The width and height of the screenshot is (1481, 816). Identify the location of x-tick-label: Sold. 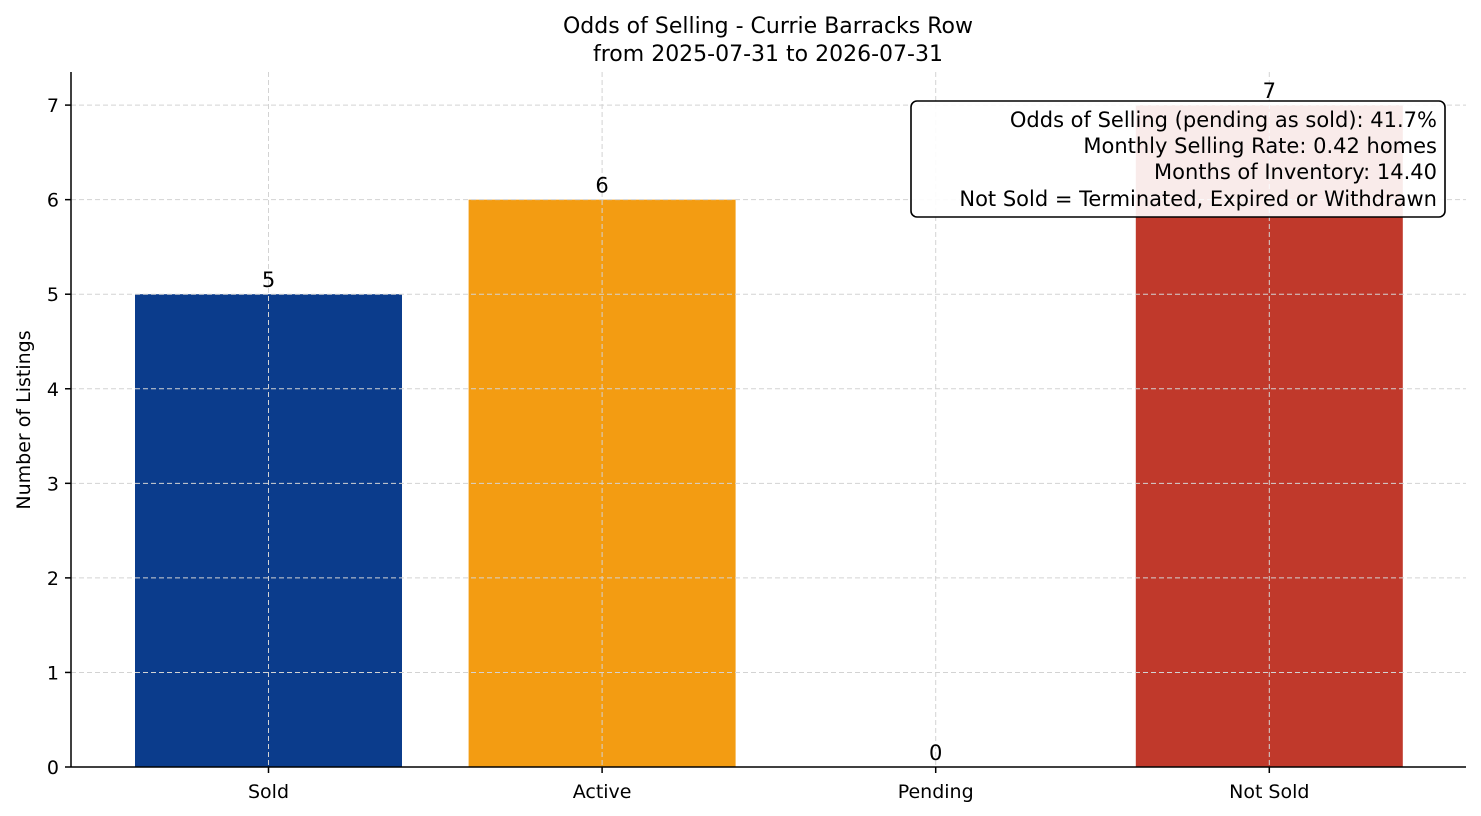
(268, 792).